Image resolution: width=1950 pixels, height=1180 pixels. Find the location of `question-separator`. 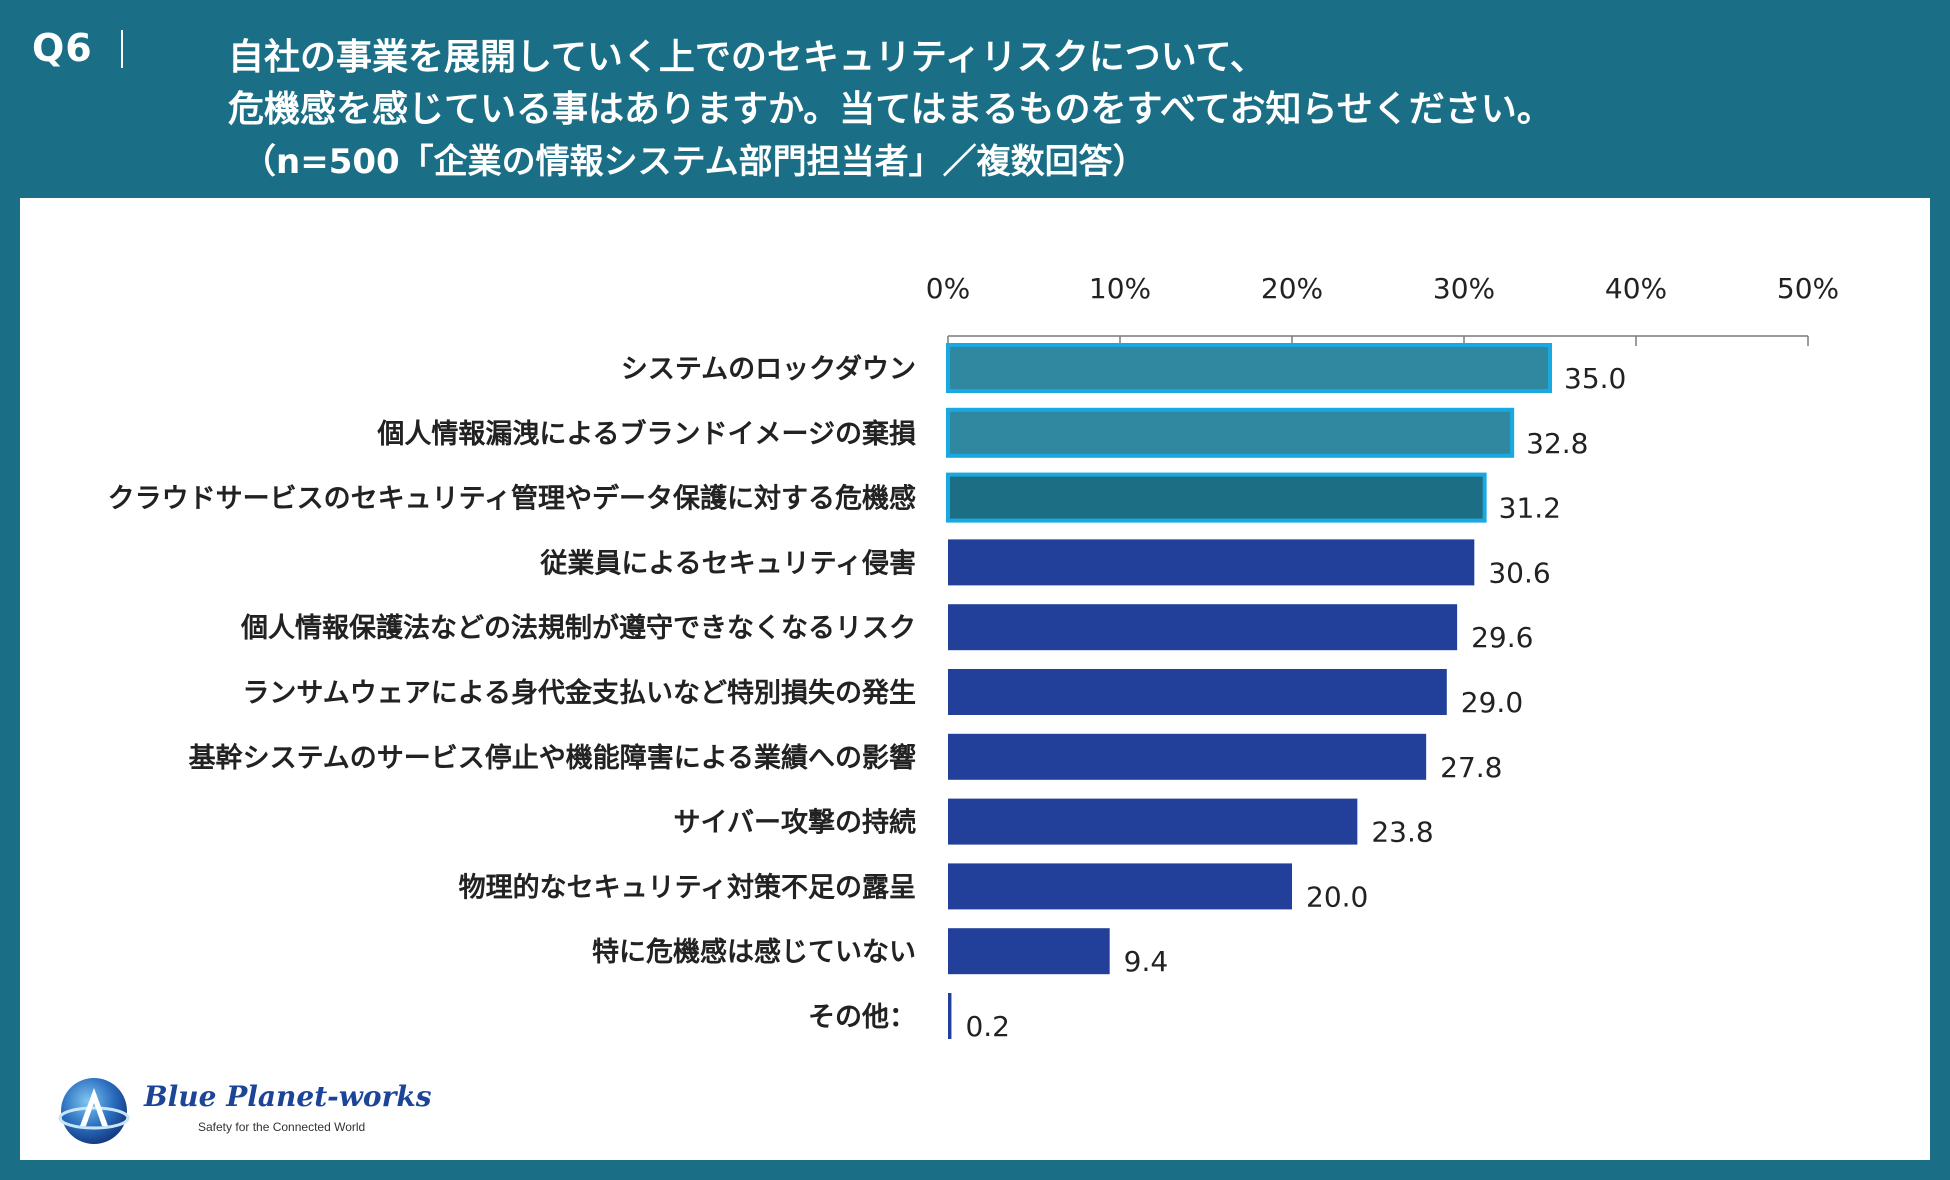

question-separator is located at coordinates (122, 49).